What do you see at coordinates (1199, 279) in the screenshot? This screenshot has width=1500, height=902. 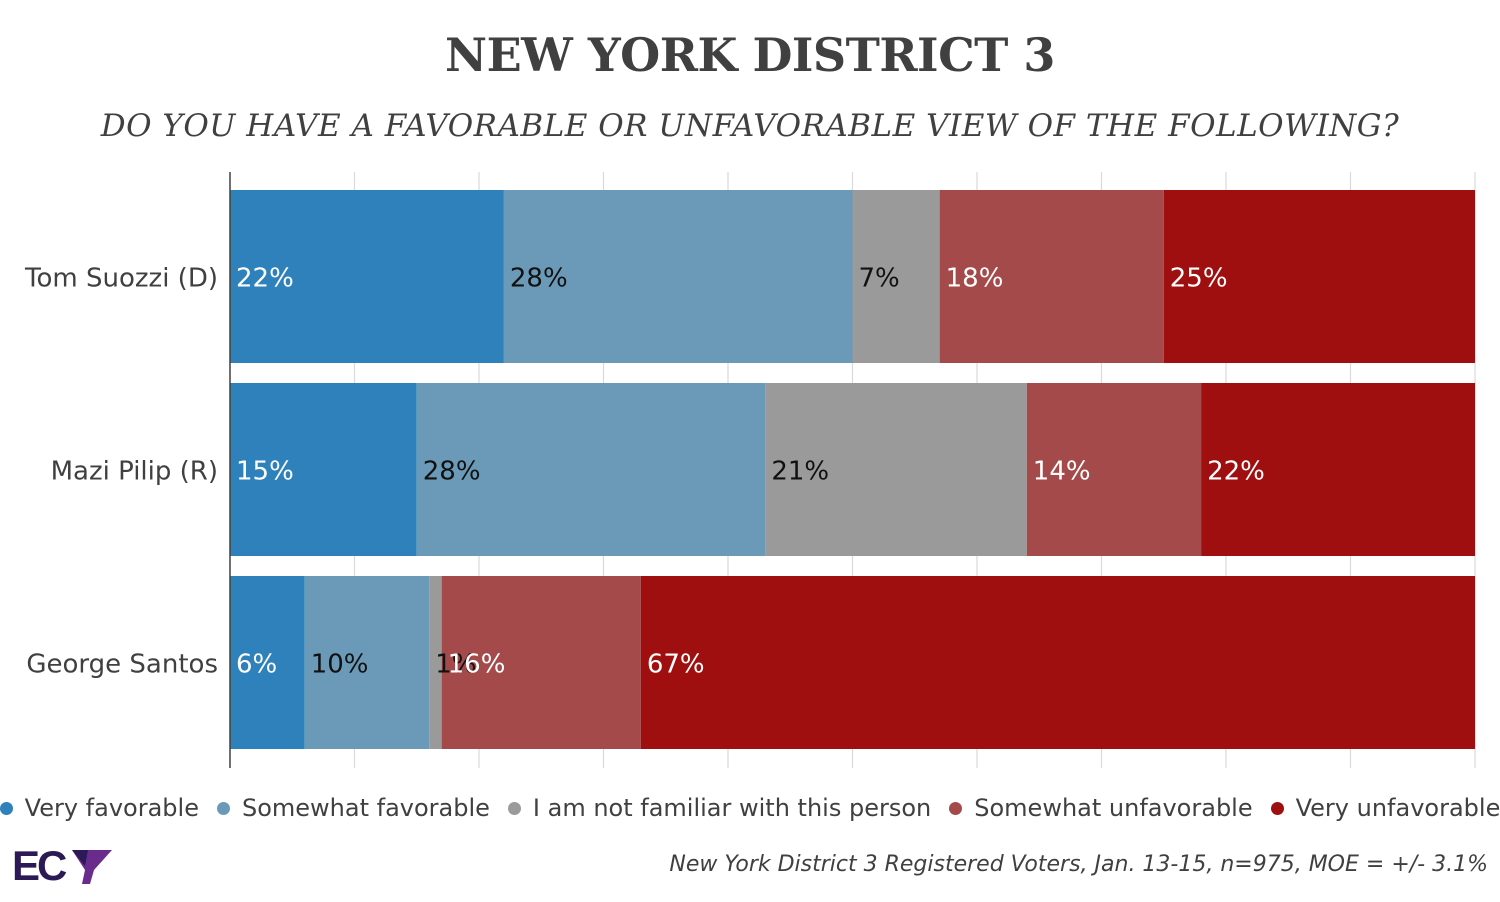 I see `data-label: 25%` at bounding box center [1199, 279].